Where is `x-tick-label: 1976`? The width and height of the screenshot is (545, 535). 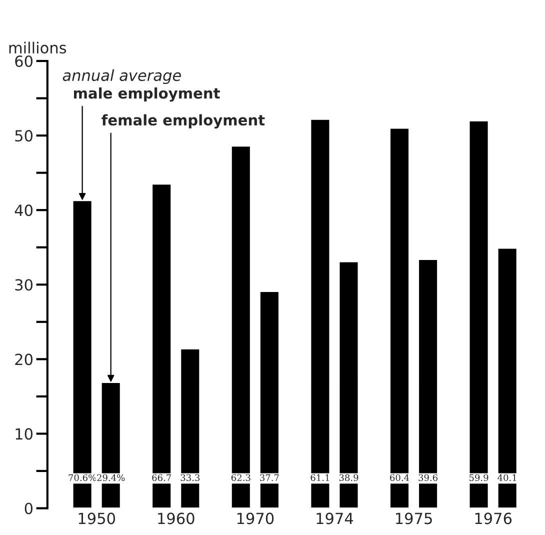
x-tick-label: 1976 is located at coordinates (493, 518).